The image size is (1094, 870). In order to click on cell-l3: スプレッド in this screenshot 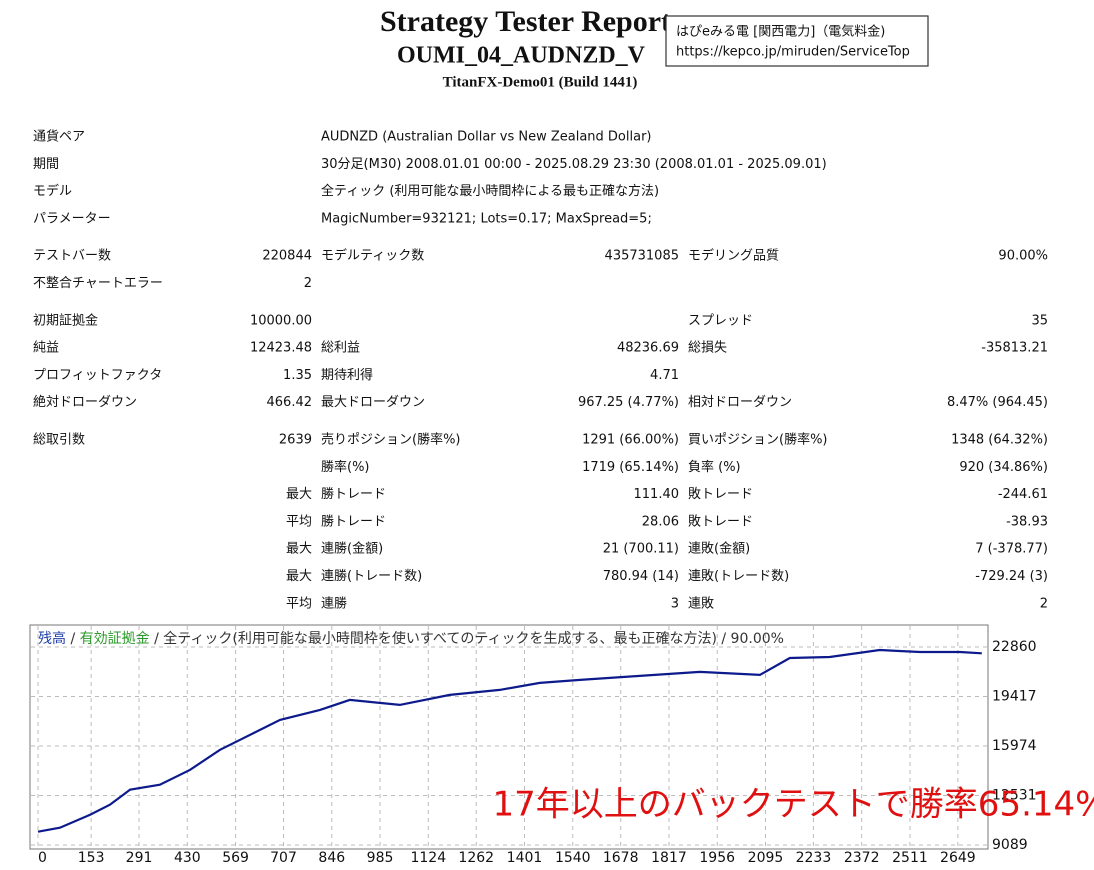, I will do `click(720, 320)`.